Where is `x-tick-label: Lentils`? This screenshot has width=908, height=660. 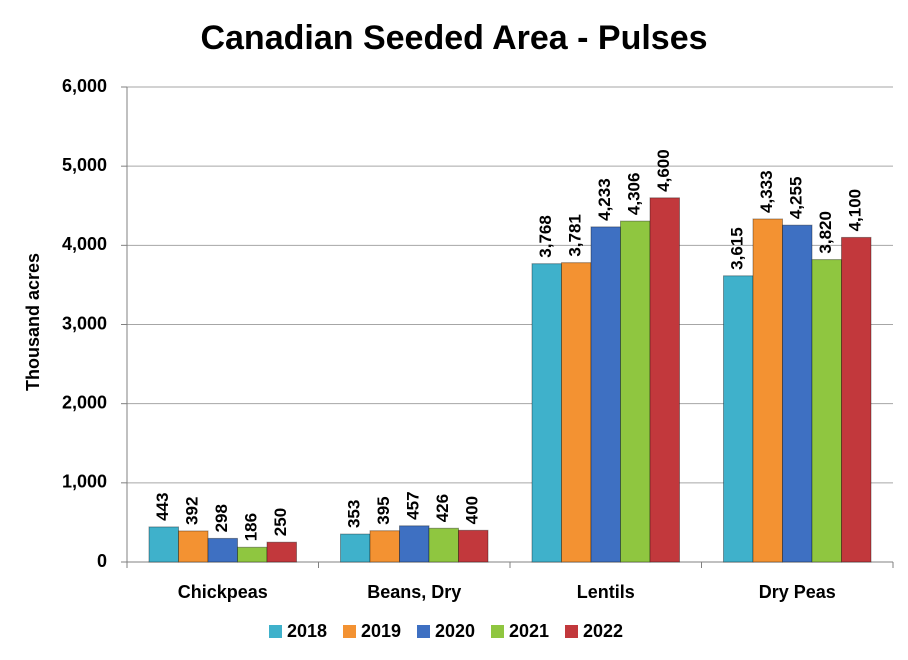 x-tick-label: Lentils is located at coordinates (606, 592).